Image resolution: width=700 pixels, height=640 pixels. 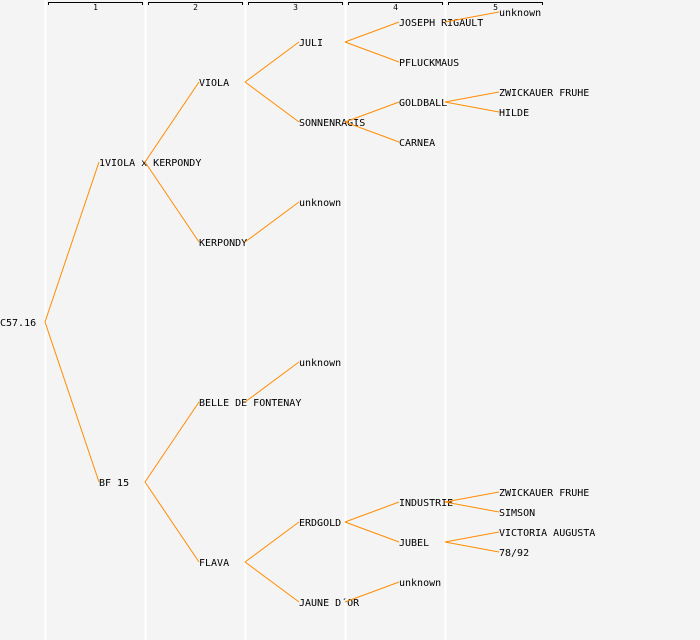 I want to click on pedigree-node: JAUNE D´OR, so click(x=329, y=603).